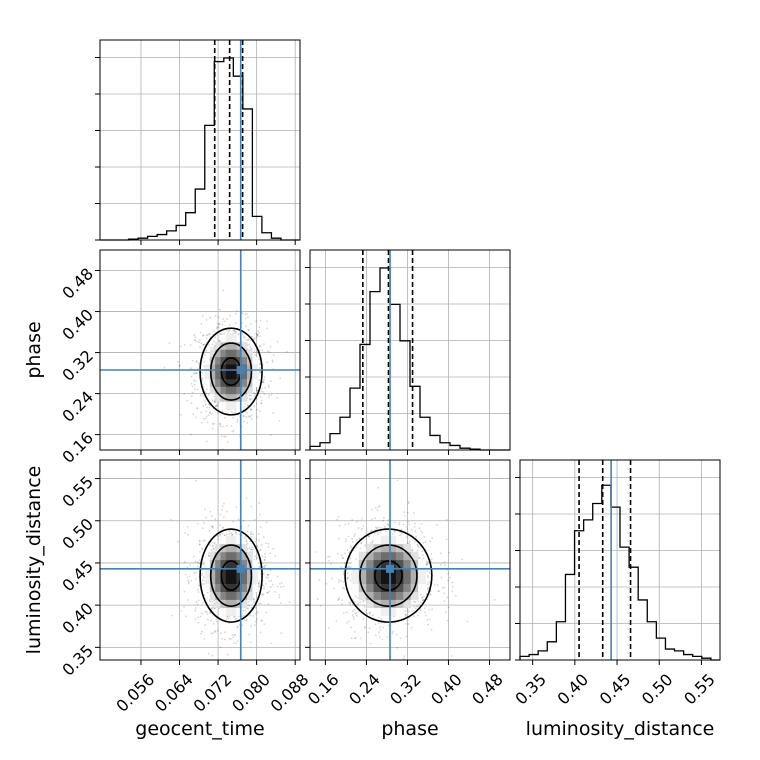 The width and height of the screenshot is (760, 760). What do you see at coordinates (77, 447) in the screenshot?
I see `y-tick-label: 0.16` at bounding box center [77, 447].